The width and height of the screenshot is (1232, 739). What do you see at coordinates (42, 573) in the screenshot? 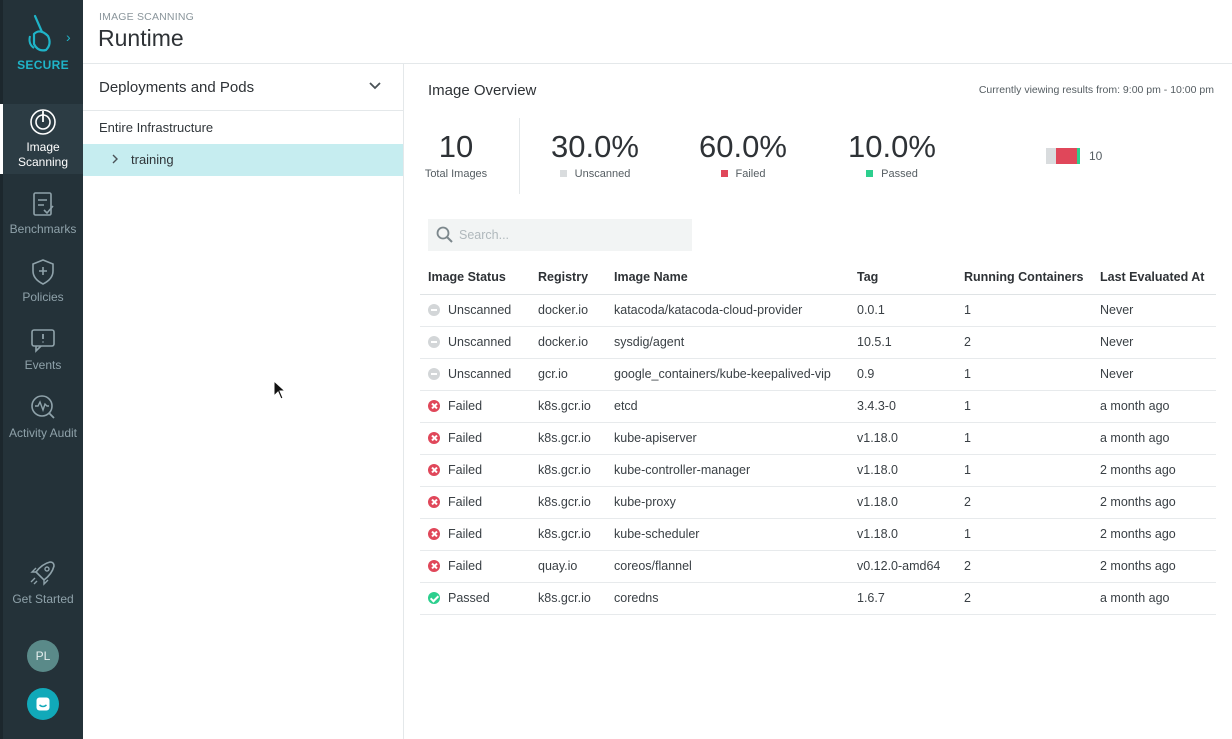
I see `rocket-icon` at bounding box center [42, 573].